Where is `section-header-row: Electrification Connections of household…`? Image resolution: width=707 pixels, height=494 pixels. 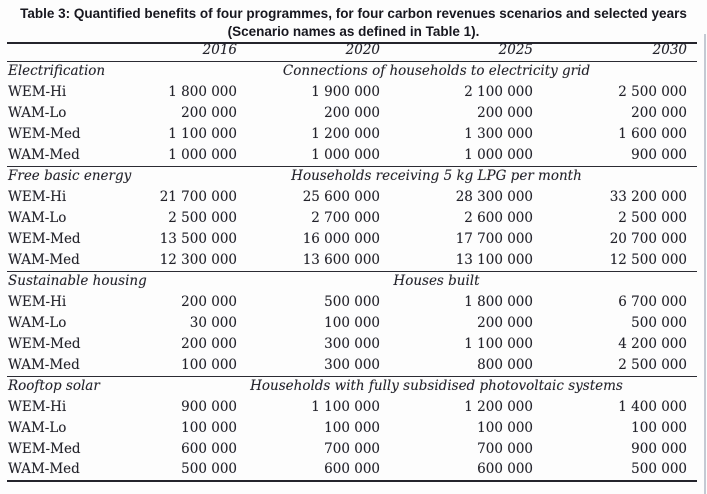
section-header-row: Electrification Connections of household… is located at coordinates (352, 71).